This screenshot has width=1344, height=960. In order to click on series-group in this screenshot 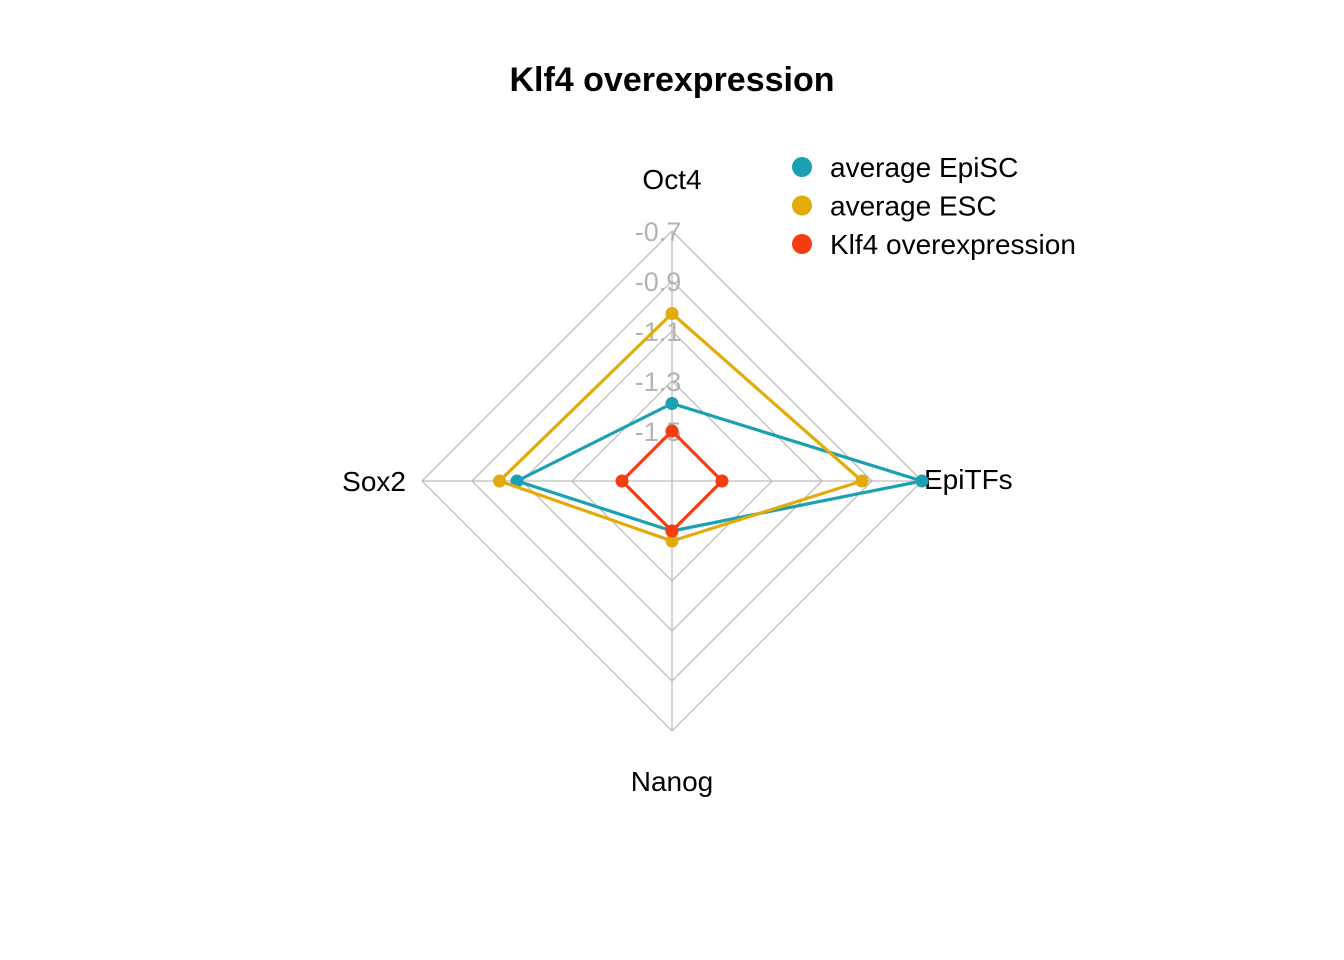, I will do `click(711, 427)`.